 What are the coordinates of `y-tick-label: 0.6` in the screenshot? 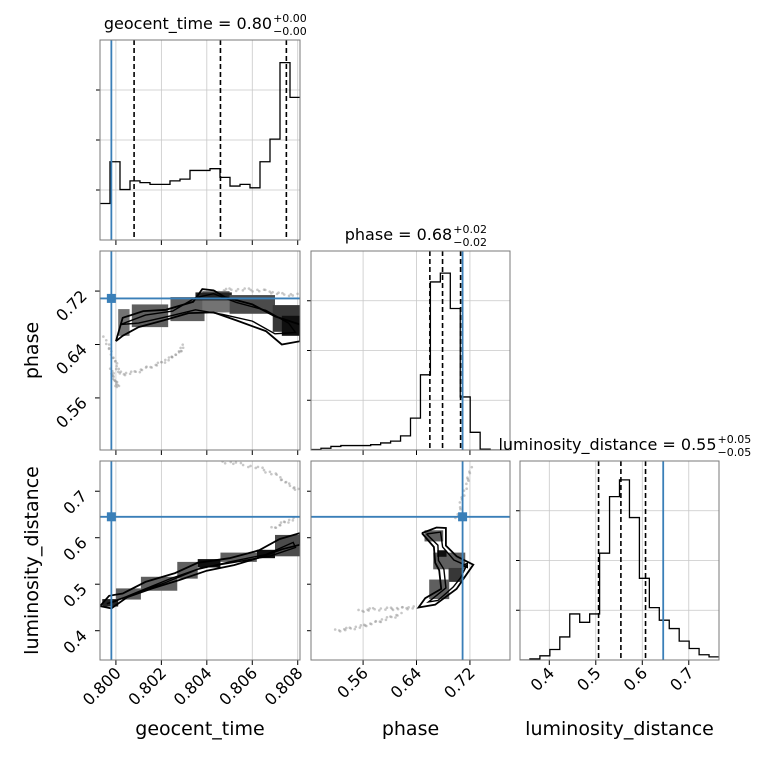 It's located at (74, 548).